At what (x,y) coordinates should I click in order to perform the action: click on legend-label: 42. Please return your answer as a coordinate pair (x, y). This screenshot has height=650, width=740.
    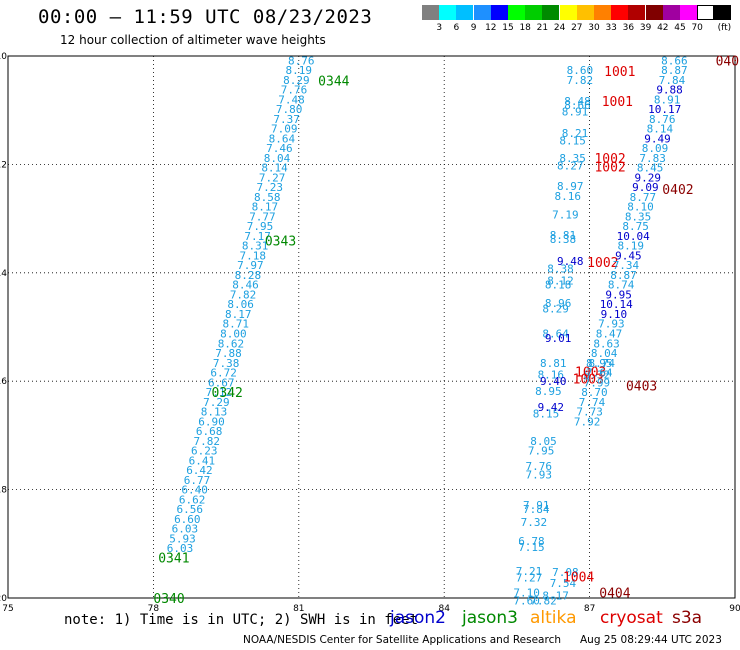
    Looking at the image, I should click on (663, 28).